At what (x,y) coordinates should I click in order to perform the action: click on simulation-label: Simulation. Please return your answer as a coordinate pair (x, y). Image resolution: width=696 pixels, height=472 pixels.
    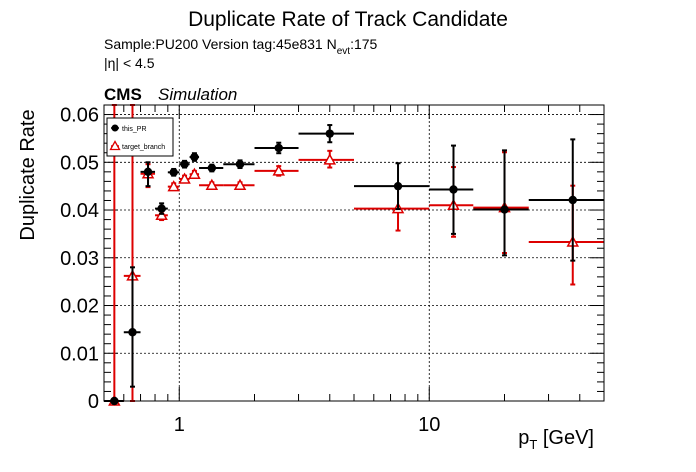
    Looking at the image, I should click on (197, 94).